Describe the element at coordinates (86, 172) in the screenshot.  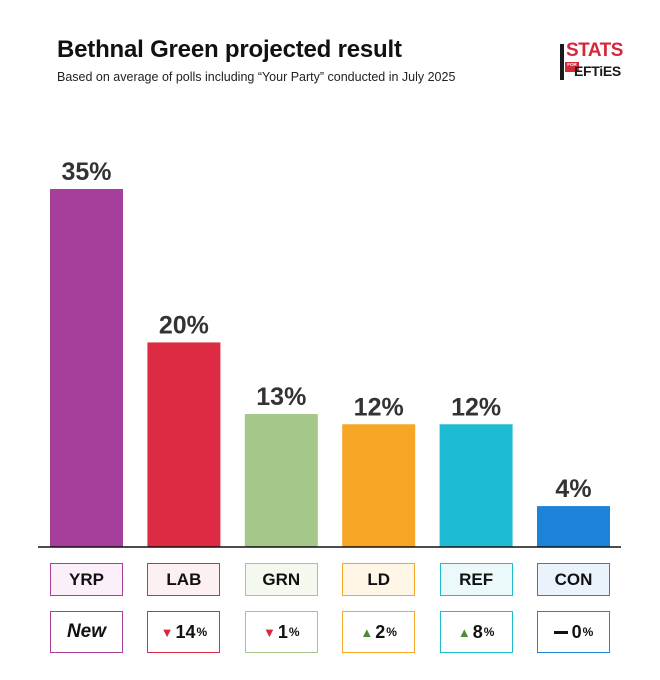
I see `value-label-yrp: 35%` at that location.